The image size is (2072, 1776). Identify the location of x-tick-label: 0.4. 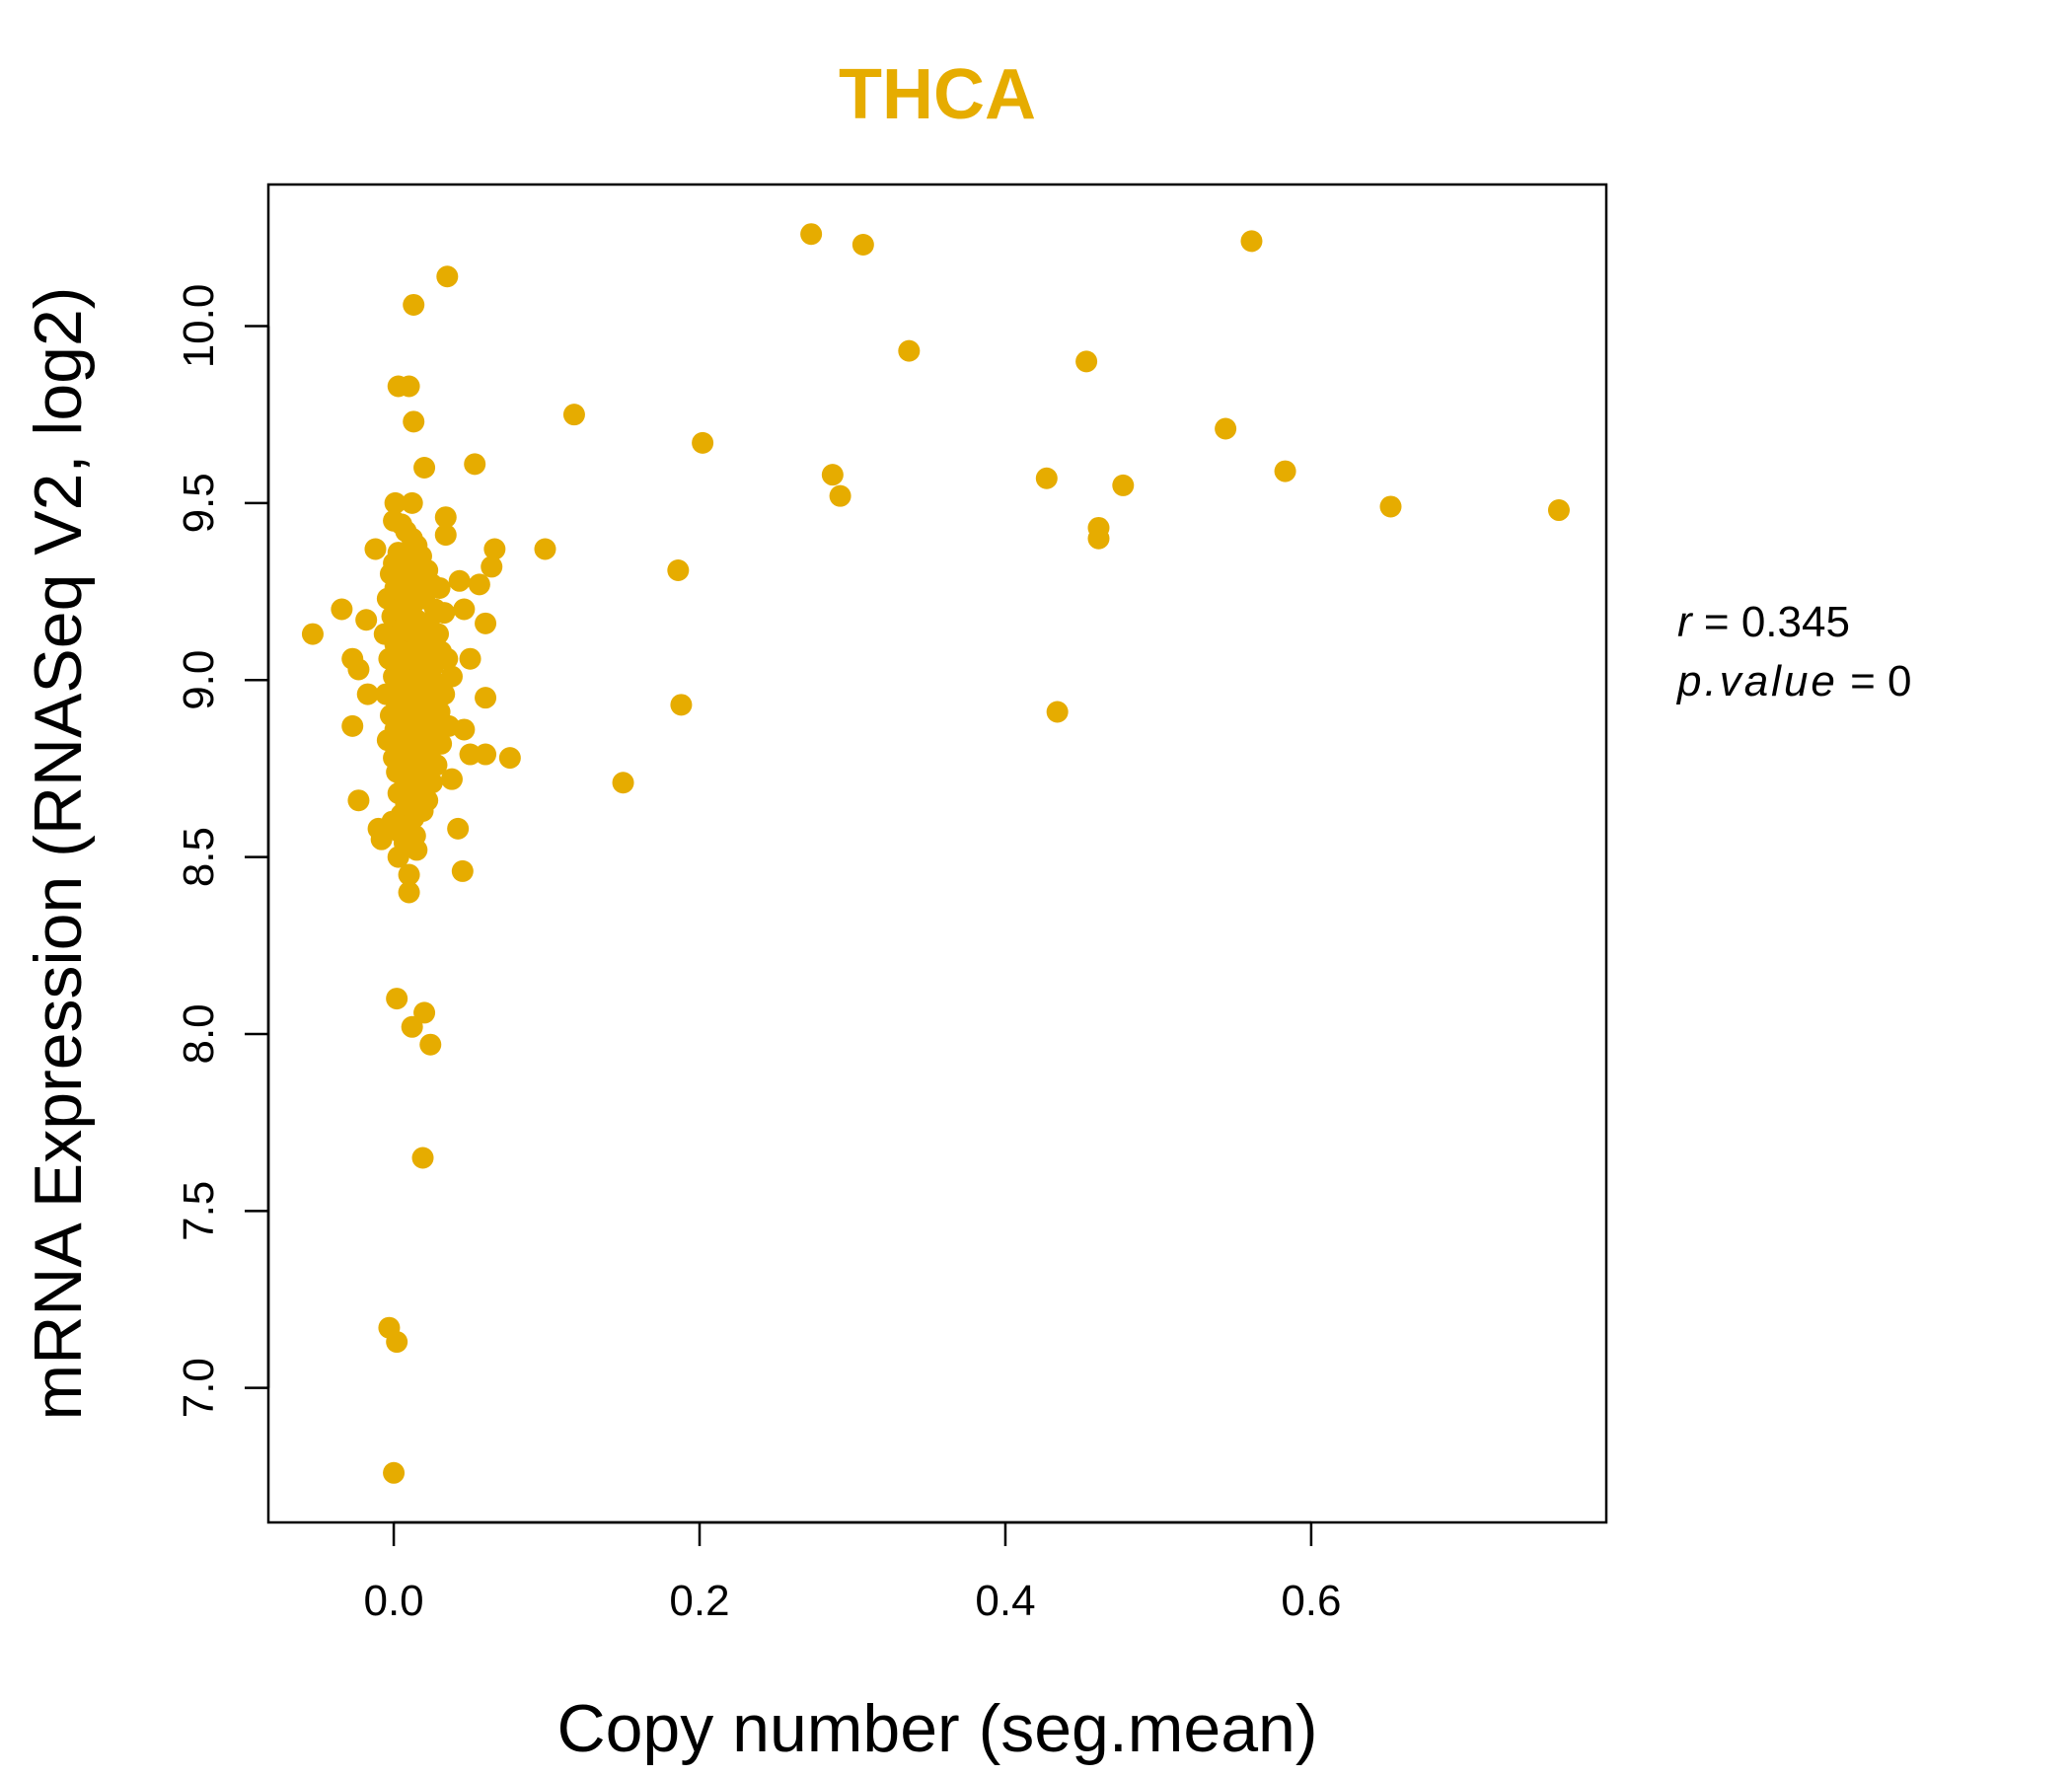
(1005, 1601).